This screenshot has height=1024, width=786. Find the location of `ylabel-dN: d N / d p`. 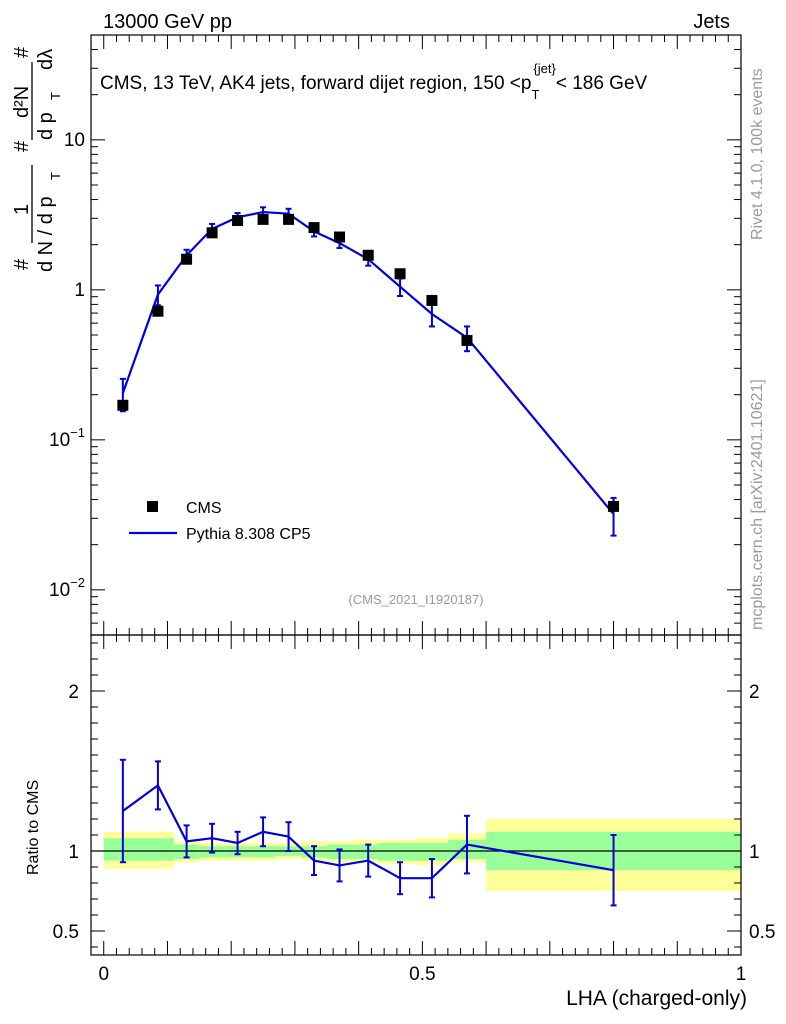

ylabel-dN: d N / d p is located at coordinates (46, 234).